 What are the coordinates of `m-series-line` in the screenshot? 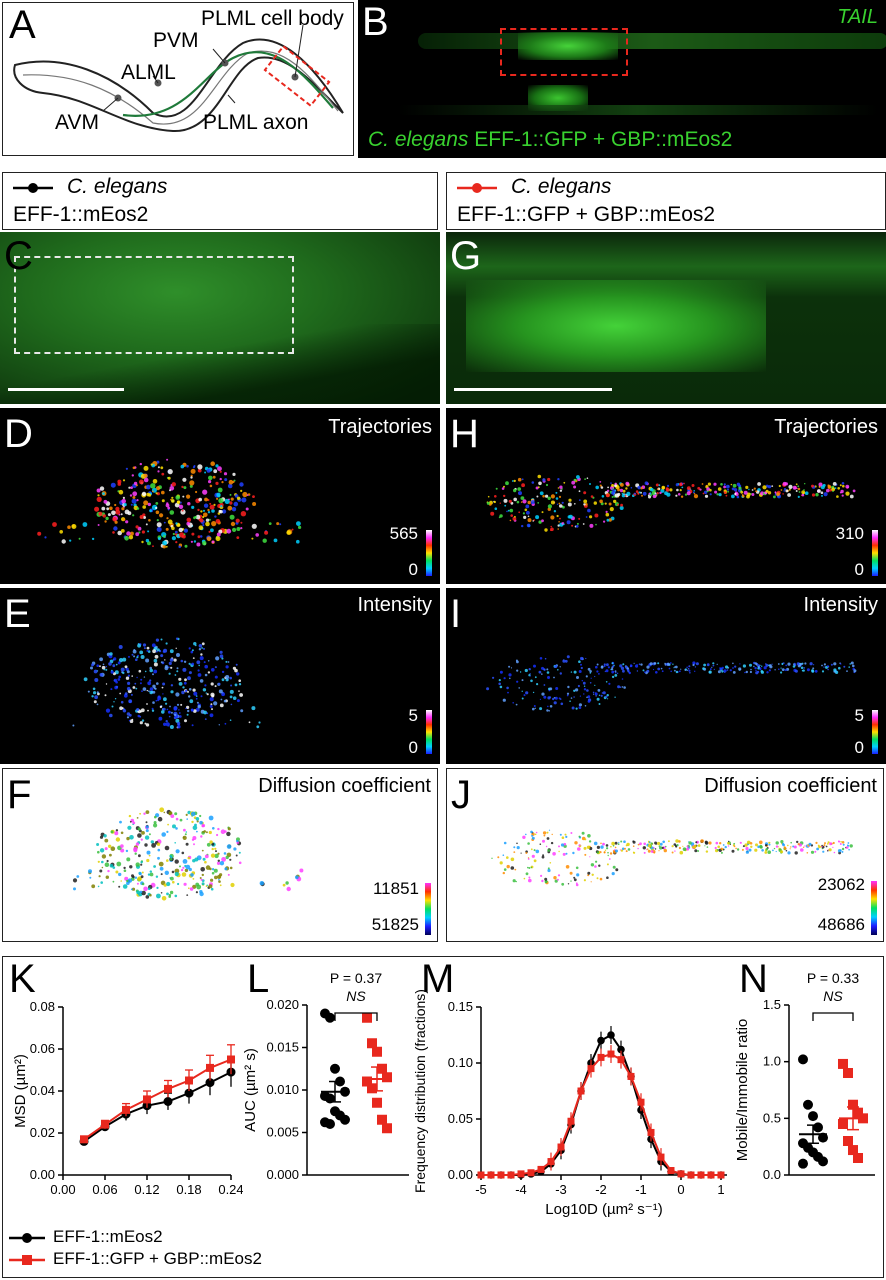 It's located at (601, 1114).